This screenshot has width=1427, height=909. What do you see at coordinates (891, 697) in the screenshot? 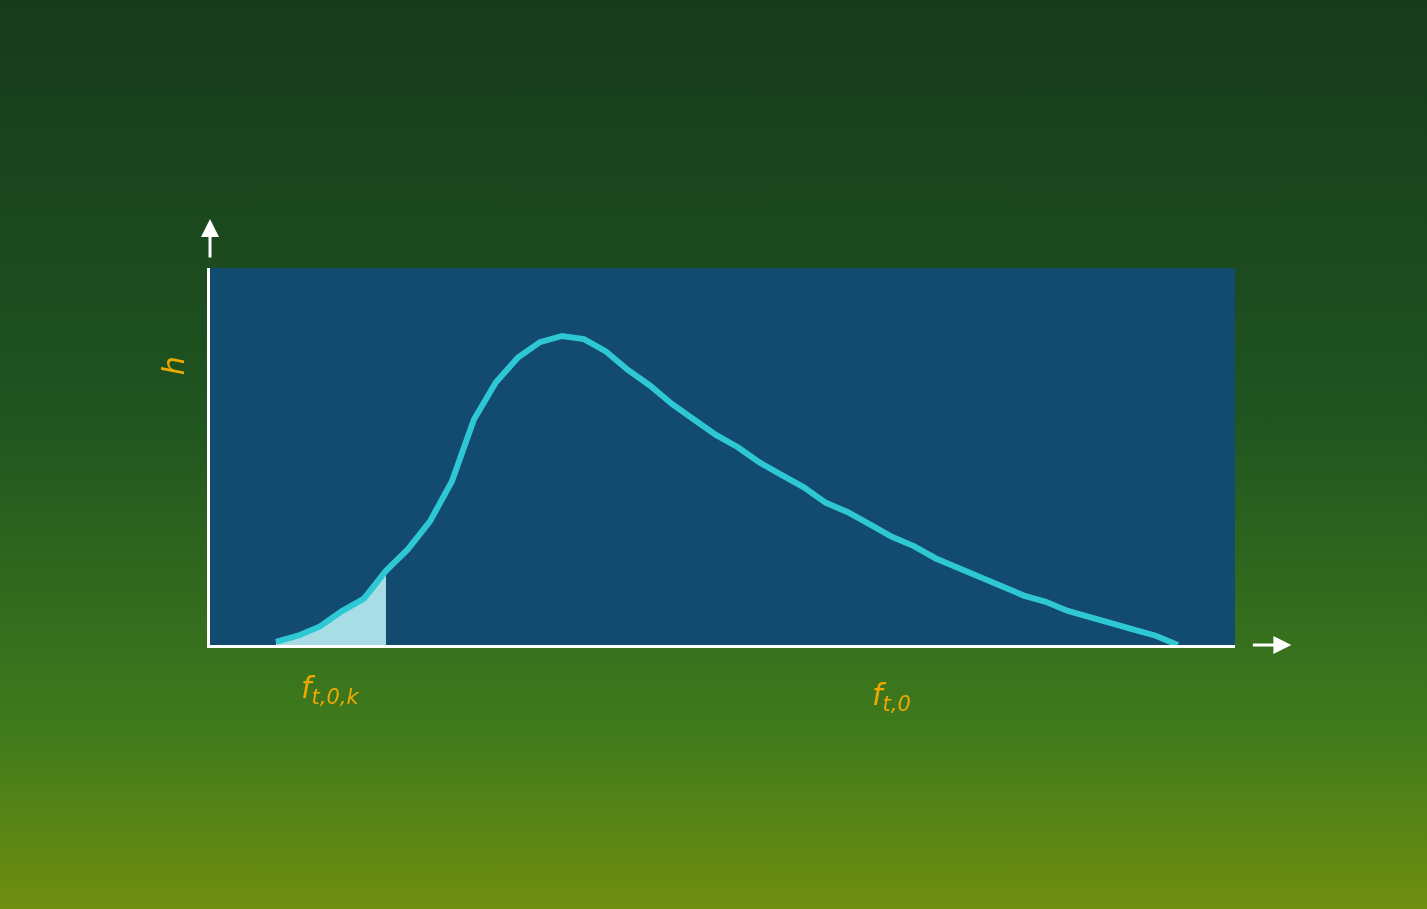
I see `x-axis-title: f$_{t,0}$` at bounding box center [891, 697].